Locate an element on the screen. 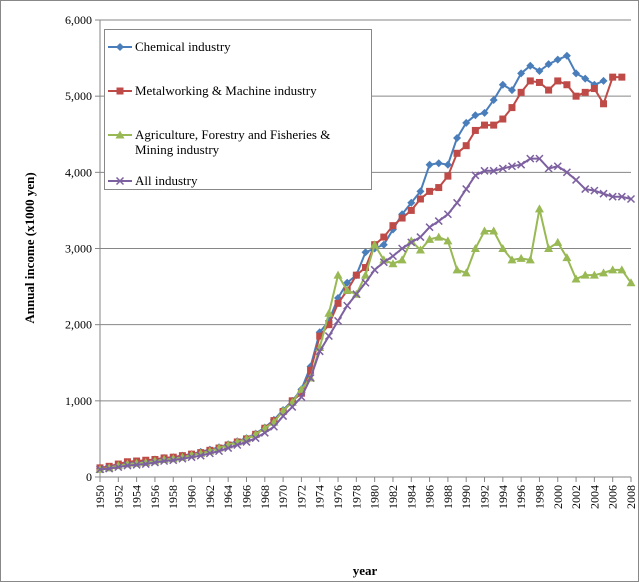  x-tick-label: 2002 is located at coordinates (576, 497).